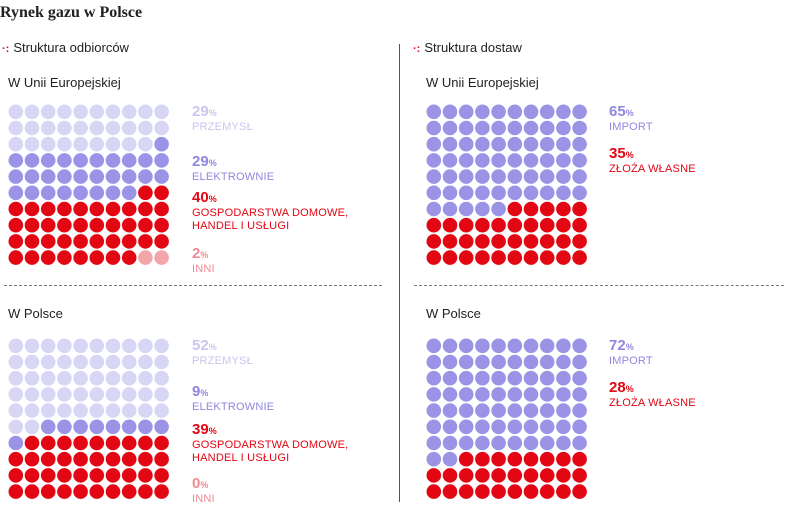 This screenshot has width=788, height=513. I want to click on legend-value: 29%, so click(222, 112).